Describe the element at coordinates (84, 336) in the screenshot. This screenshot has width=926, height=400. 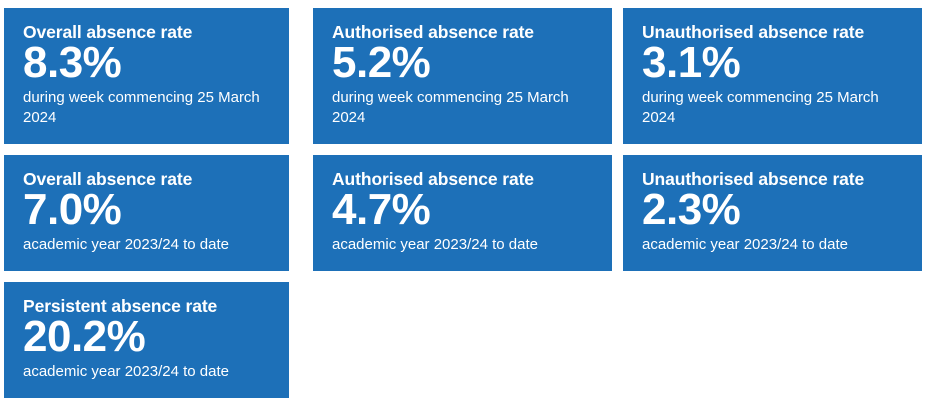
I see `tile-value: 20.2%` at that location.